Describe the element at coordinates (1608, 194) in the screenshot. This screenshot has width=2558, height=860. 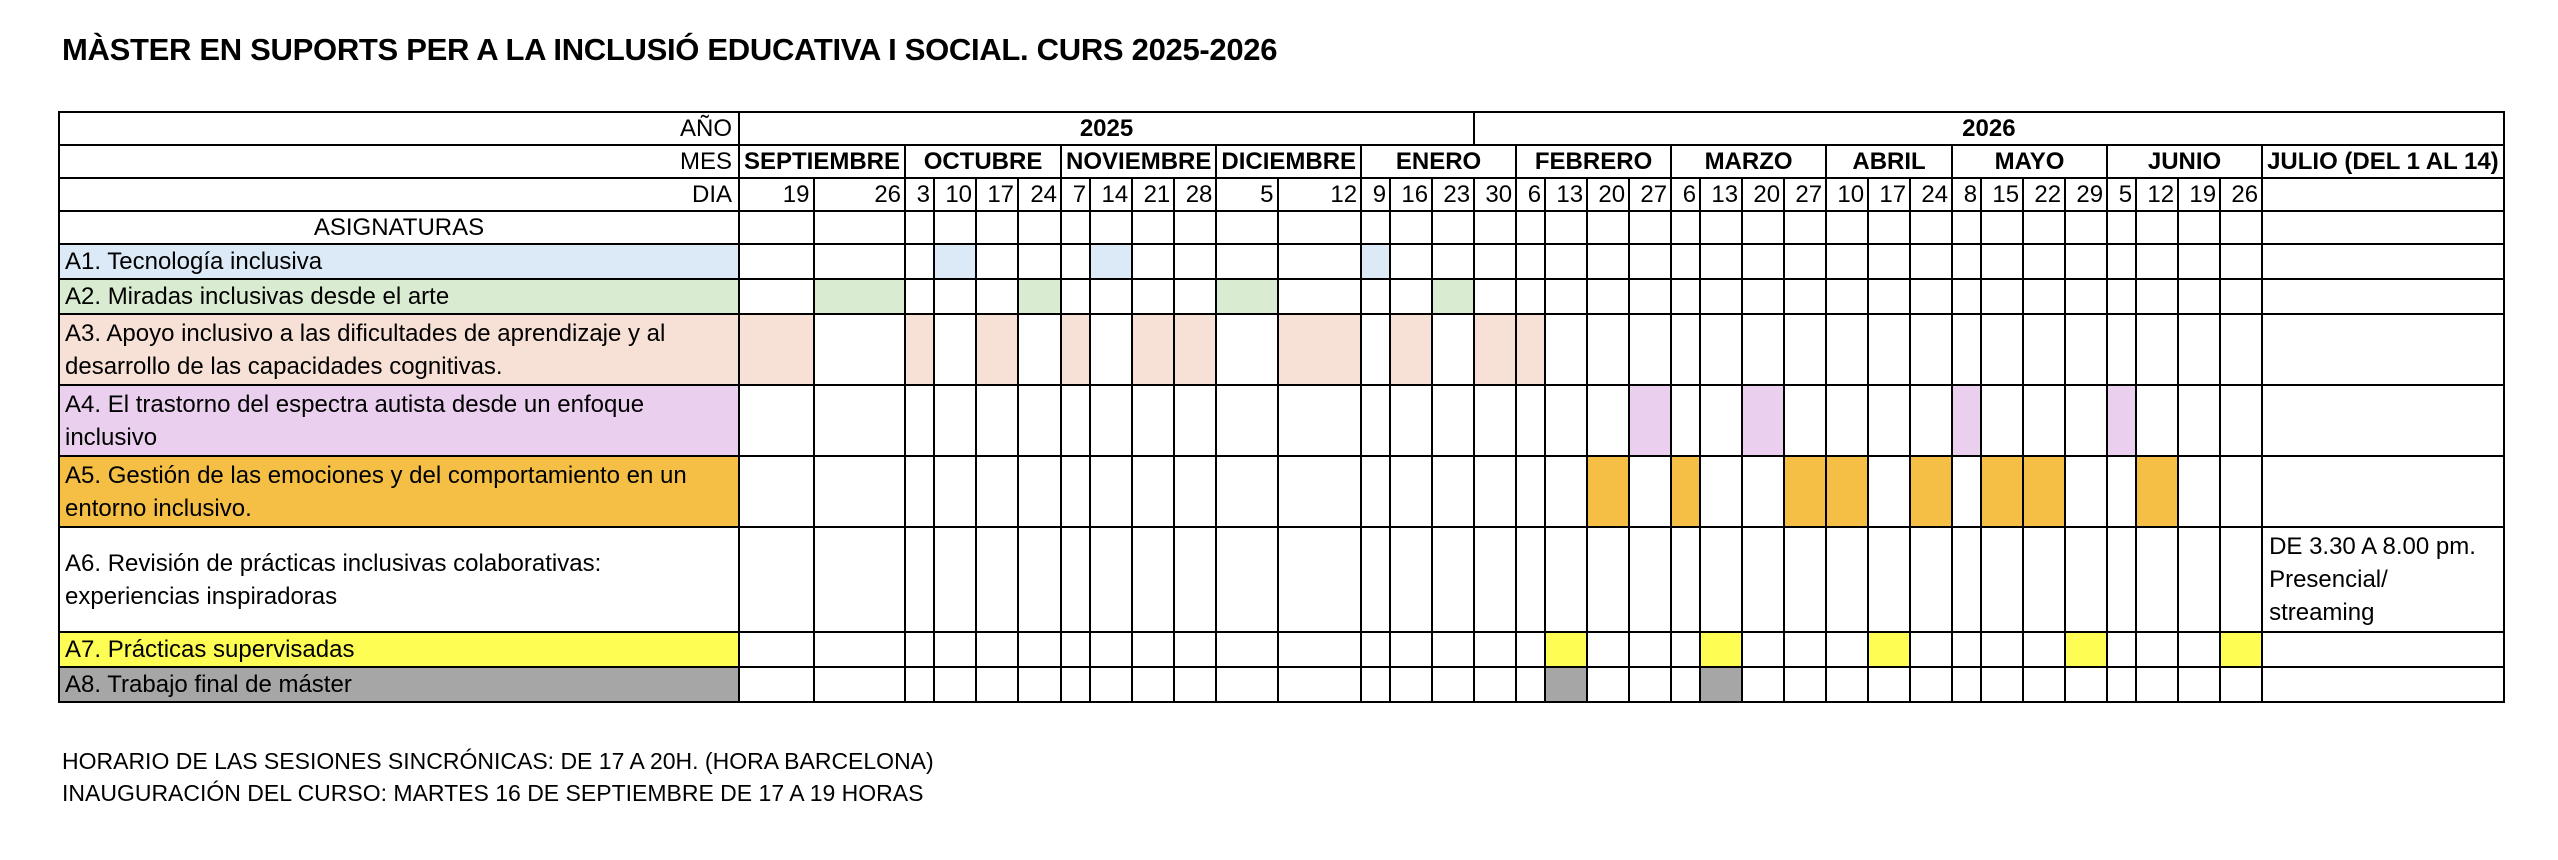
I see `day-cell: 20` at that location.